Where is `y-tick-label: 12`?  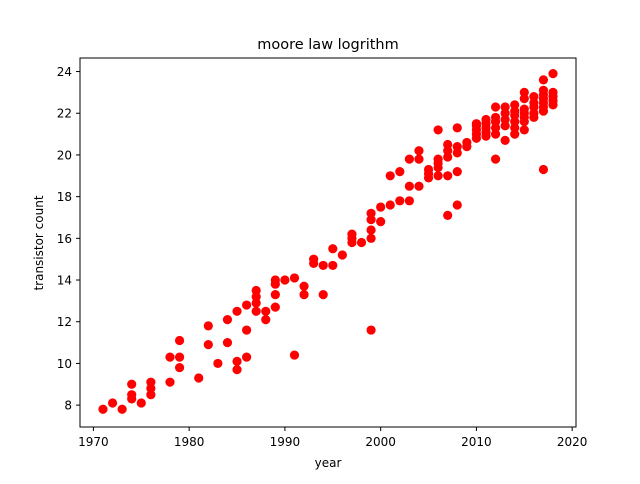 y-tick-label: 12 is located at coordinates (64, 322).